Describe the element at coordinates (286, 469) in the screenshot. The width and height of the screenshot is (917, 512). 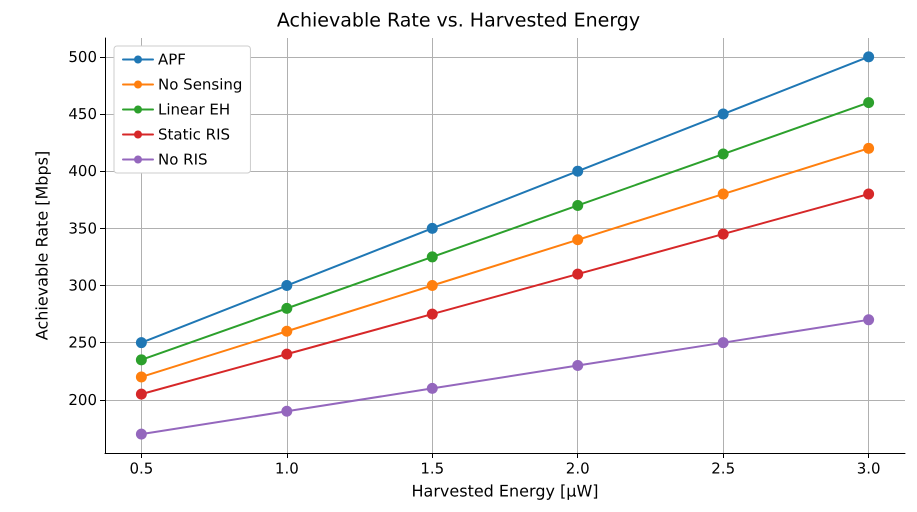
I see `x-tick-label: 1.0` at that location.